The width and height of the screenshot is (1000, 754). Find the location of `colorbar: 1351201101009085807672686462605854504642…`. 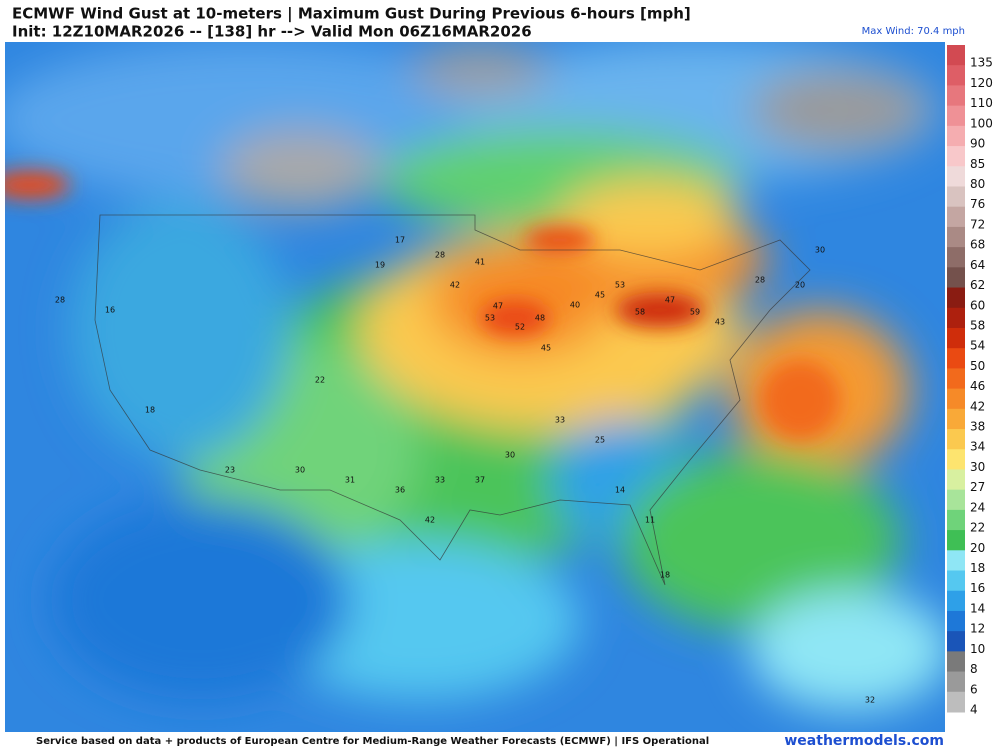

colorbar: 1351201101009085807672686462605854504642… is located at coordinates (970, 381).